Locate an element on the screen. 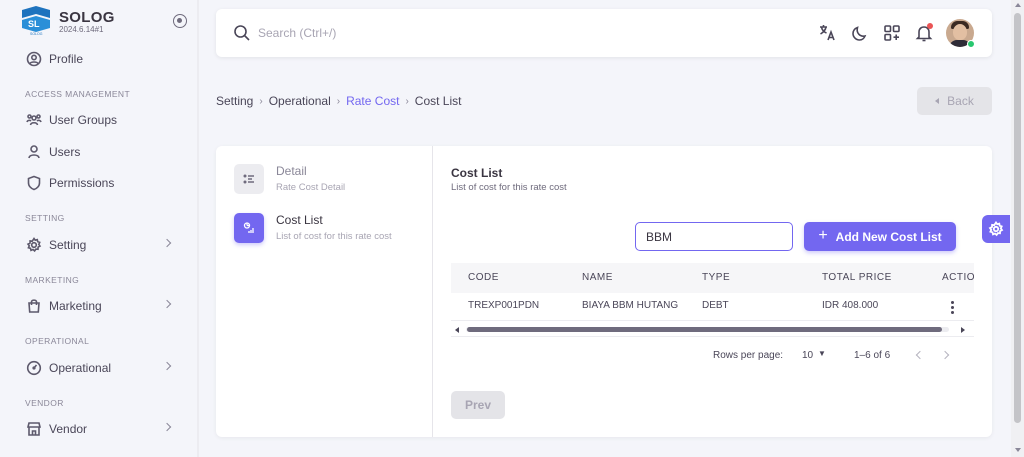 The image size is (1024, 457). solog-logo-icon: SL SOLOG is located at coordinates (36, 21).